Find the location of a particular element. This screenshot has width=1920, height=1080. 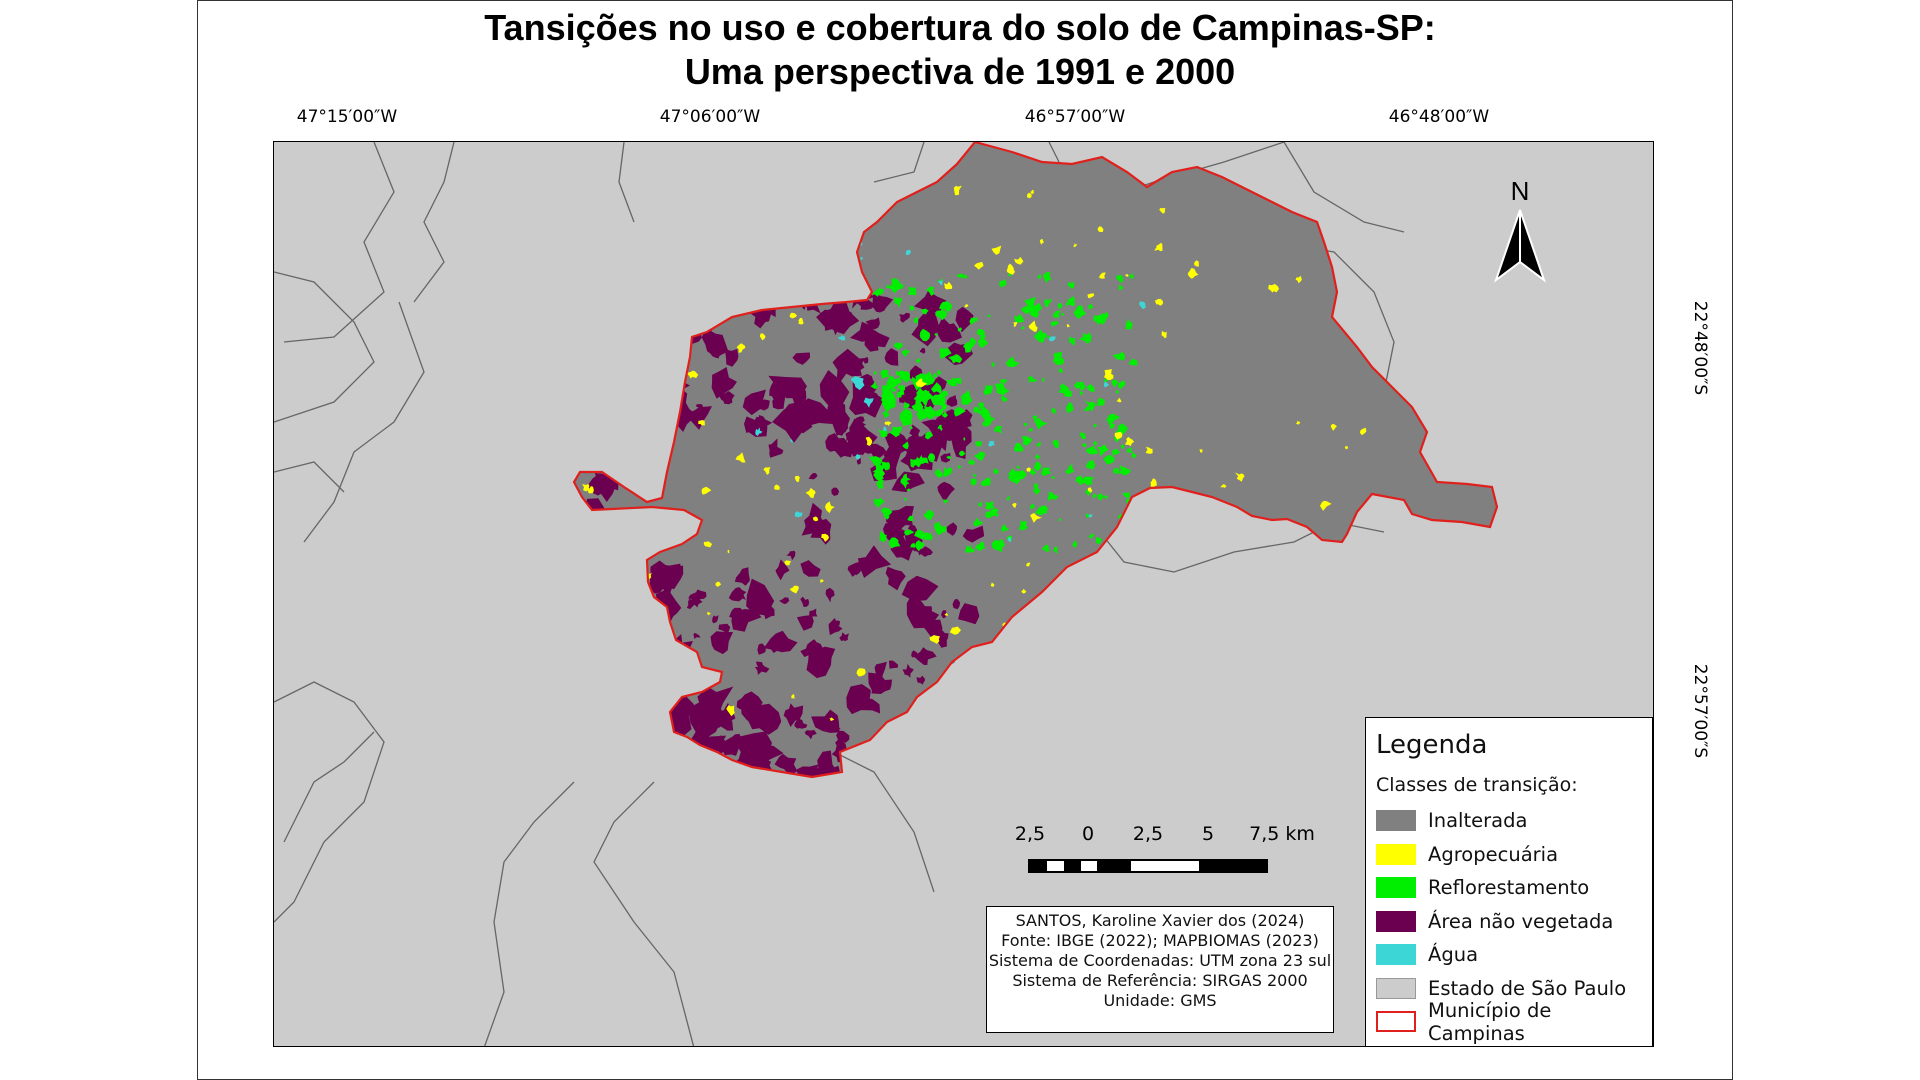

legend-swatch is located at coordinates (1396, 888).